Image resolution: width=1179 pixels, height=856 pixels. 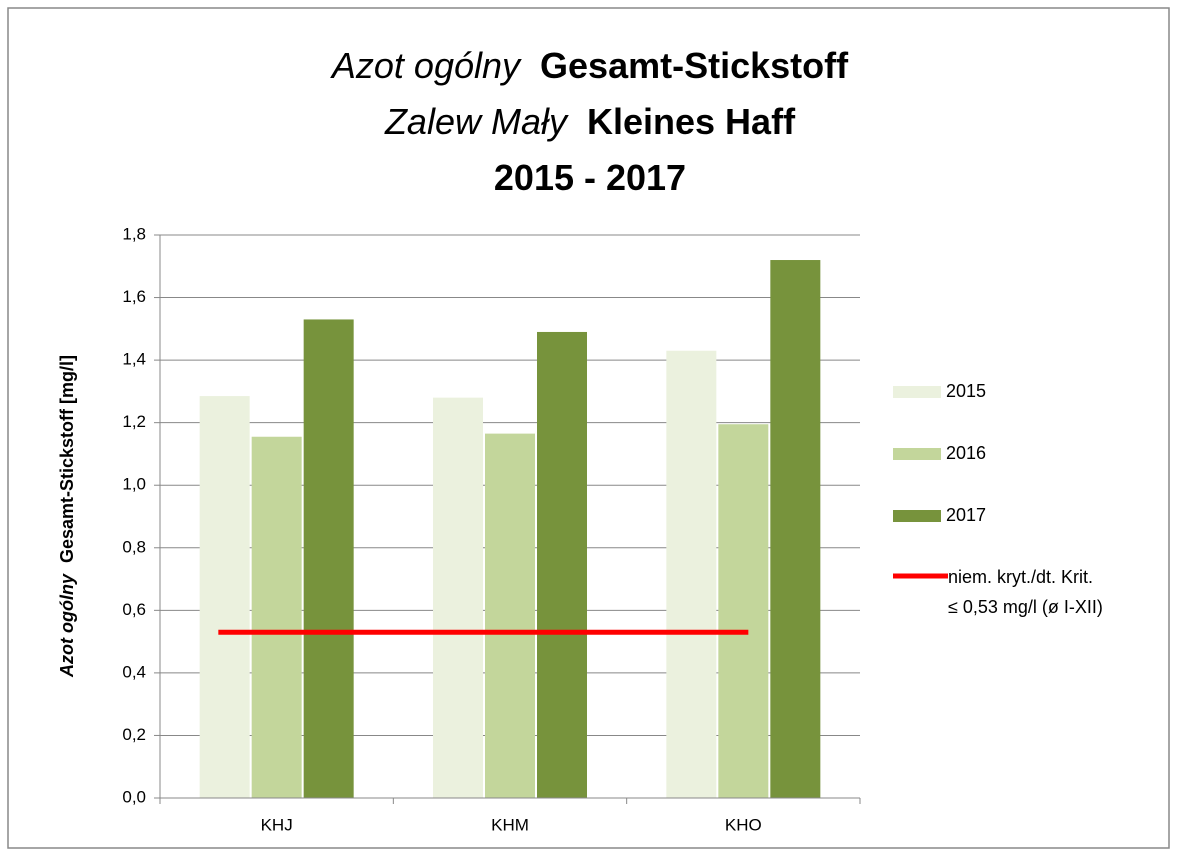 I want to click on y-tick-label: 0,8, so click(x=134, y=546).